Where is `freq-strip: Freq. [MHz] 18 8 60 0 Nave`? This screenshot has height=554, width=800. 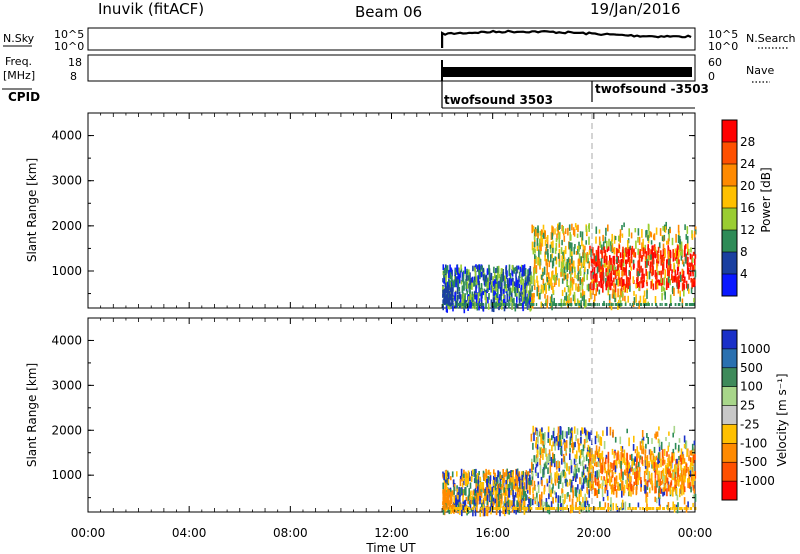 freq-strip: Freq. [MHz] 18 8 60 0 Nave is located at coordinates (388, 68).